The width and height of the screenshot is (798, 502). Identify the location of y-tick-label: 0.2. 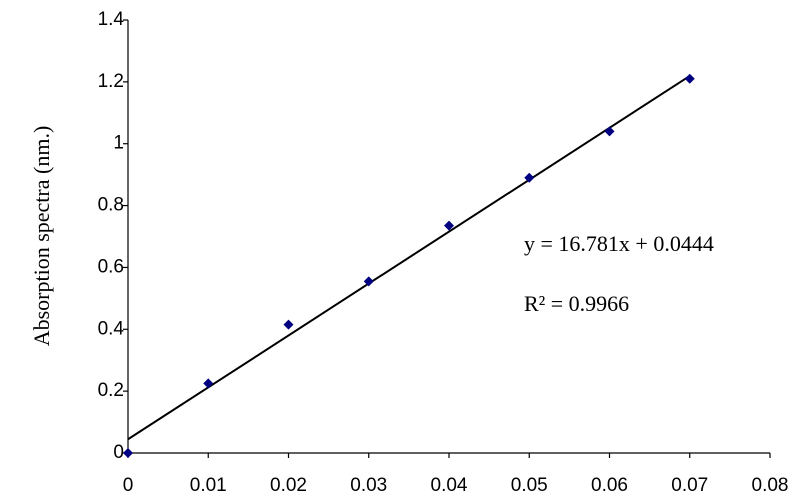
(111, 390).